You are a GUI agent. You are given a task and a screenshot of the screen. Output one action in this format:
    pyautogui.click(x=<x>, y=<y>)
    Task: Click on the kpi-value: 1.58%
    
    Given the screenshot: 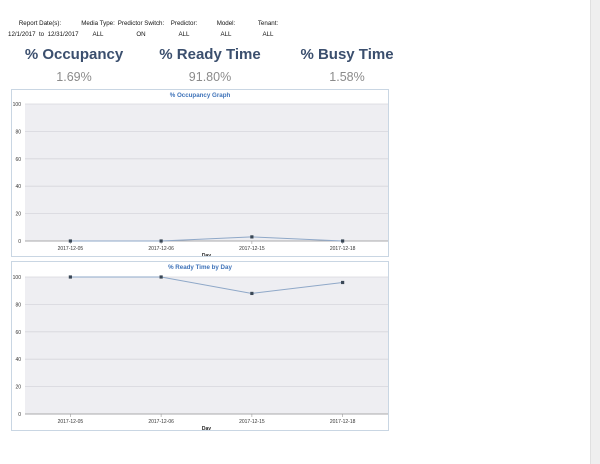 What is the action you would take?
    pyautogui.click(x=347, y=77)
    